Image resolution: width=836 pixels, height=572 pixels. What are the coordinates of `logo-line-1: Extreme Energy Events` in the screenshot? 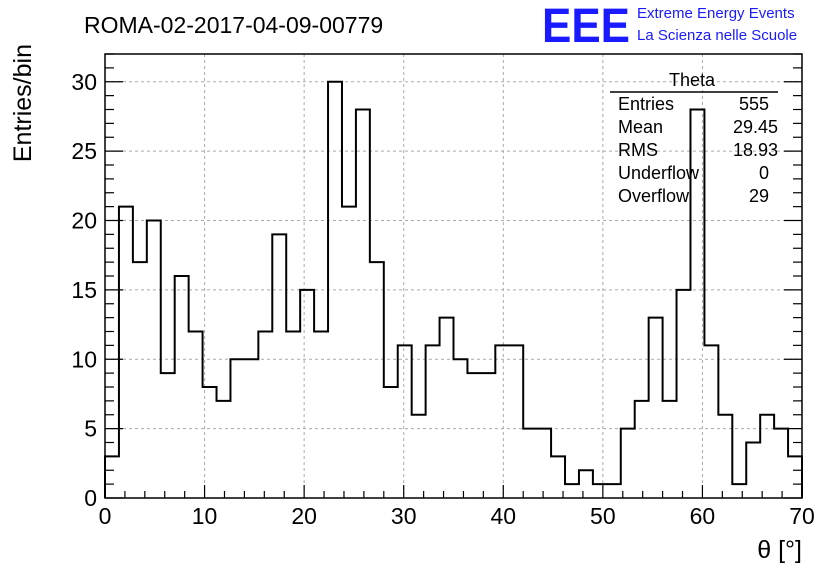 It's located at (716, 13).